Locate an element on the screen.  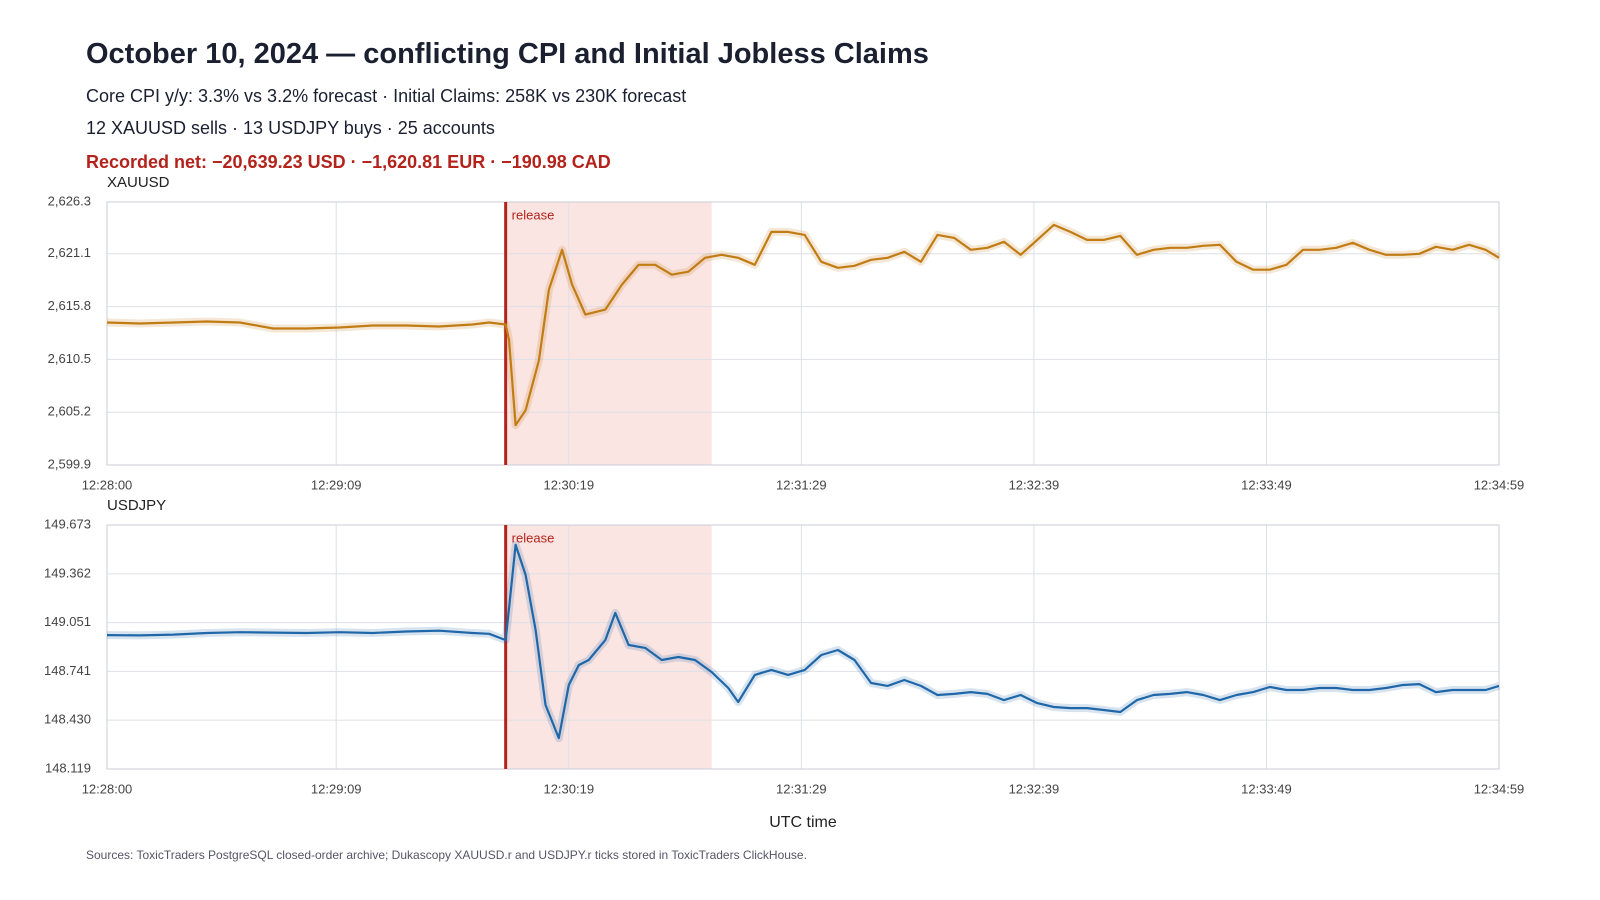
y-tick-label: 149.051 is located at coordinates (67, 621).